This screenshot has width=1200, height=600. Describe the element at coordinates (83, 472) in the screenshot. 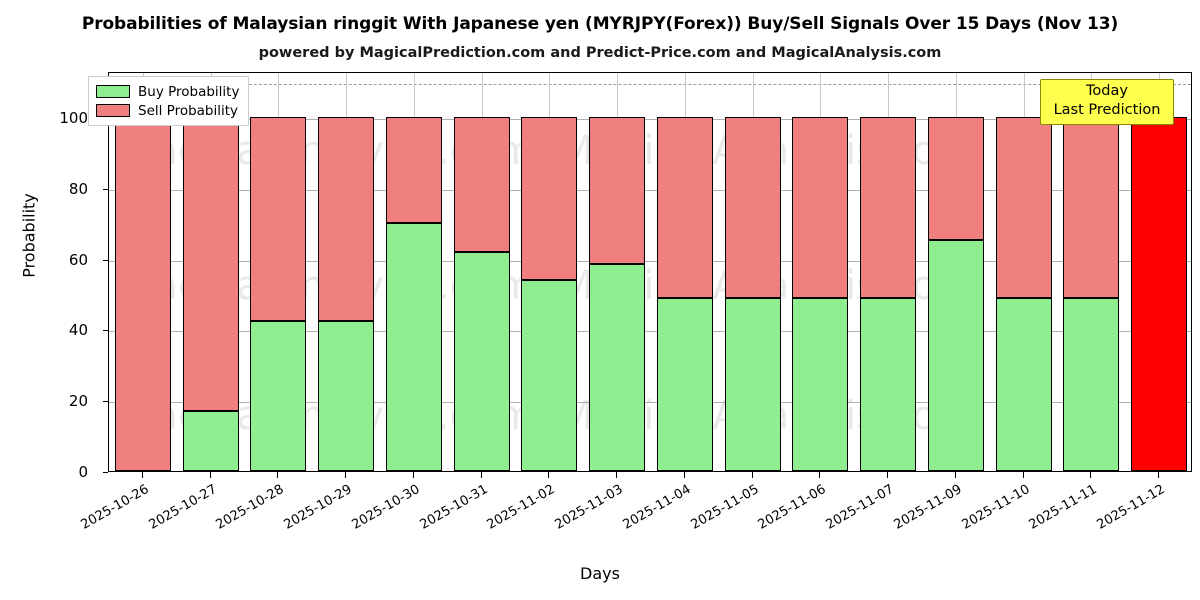

I see `y-tick-label-0: 0` at that location.